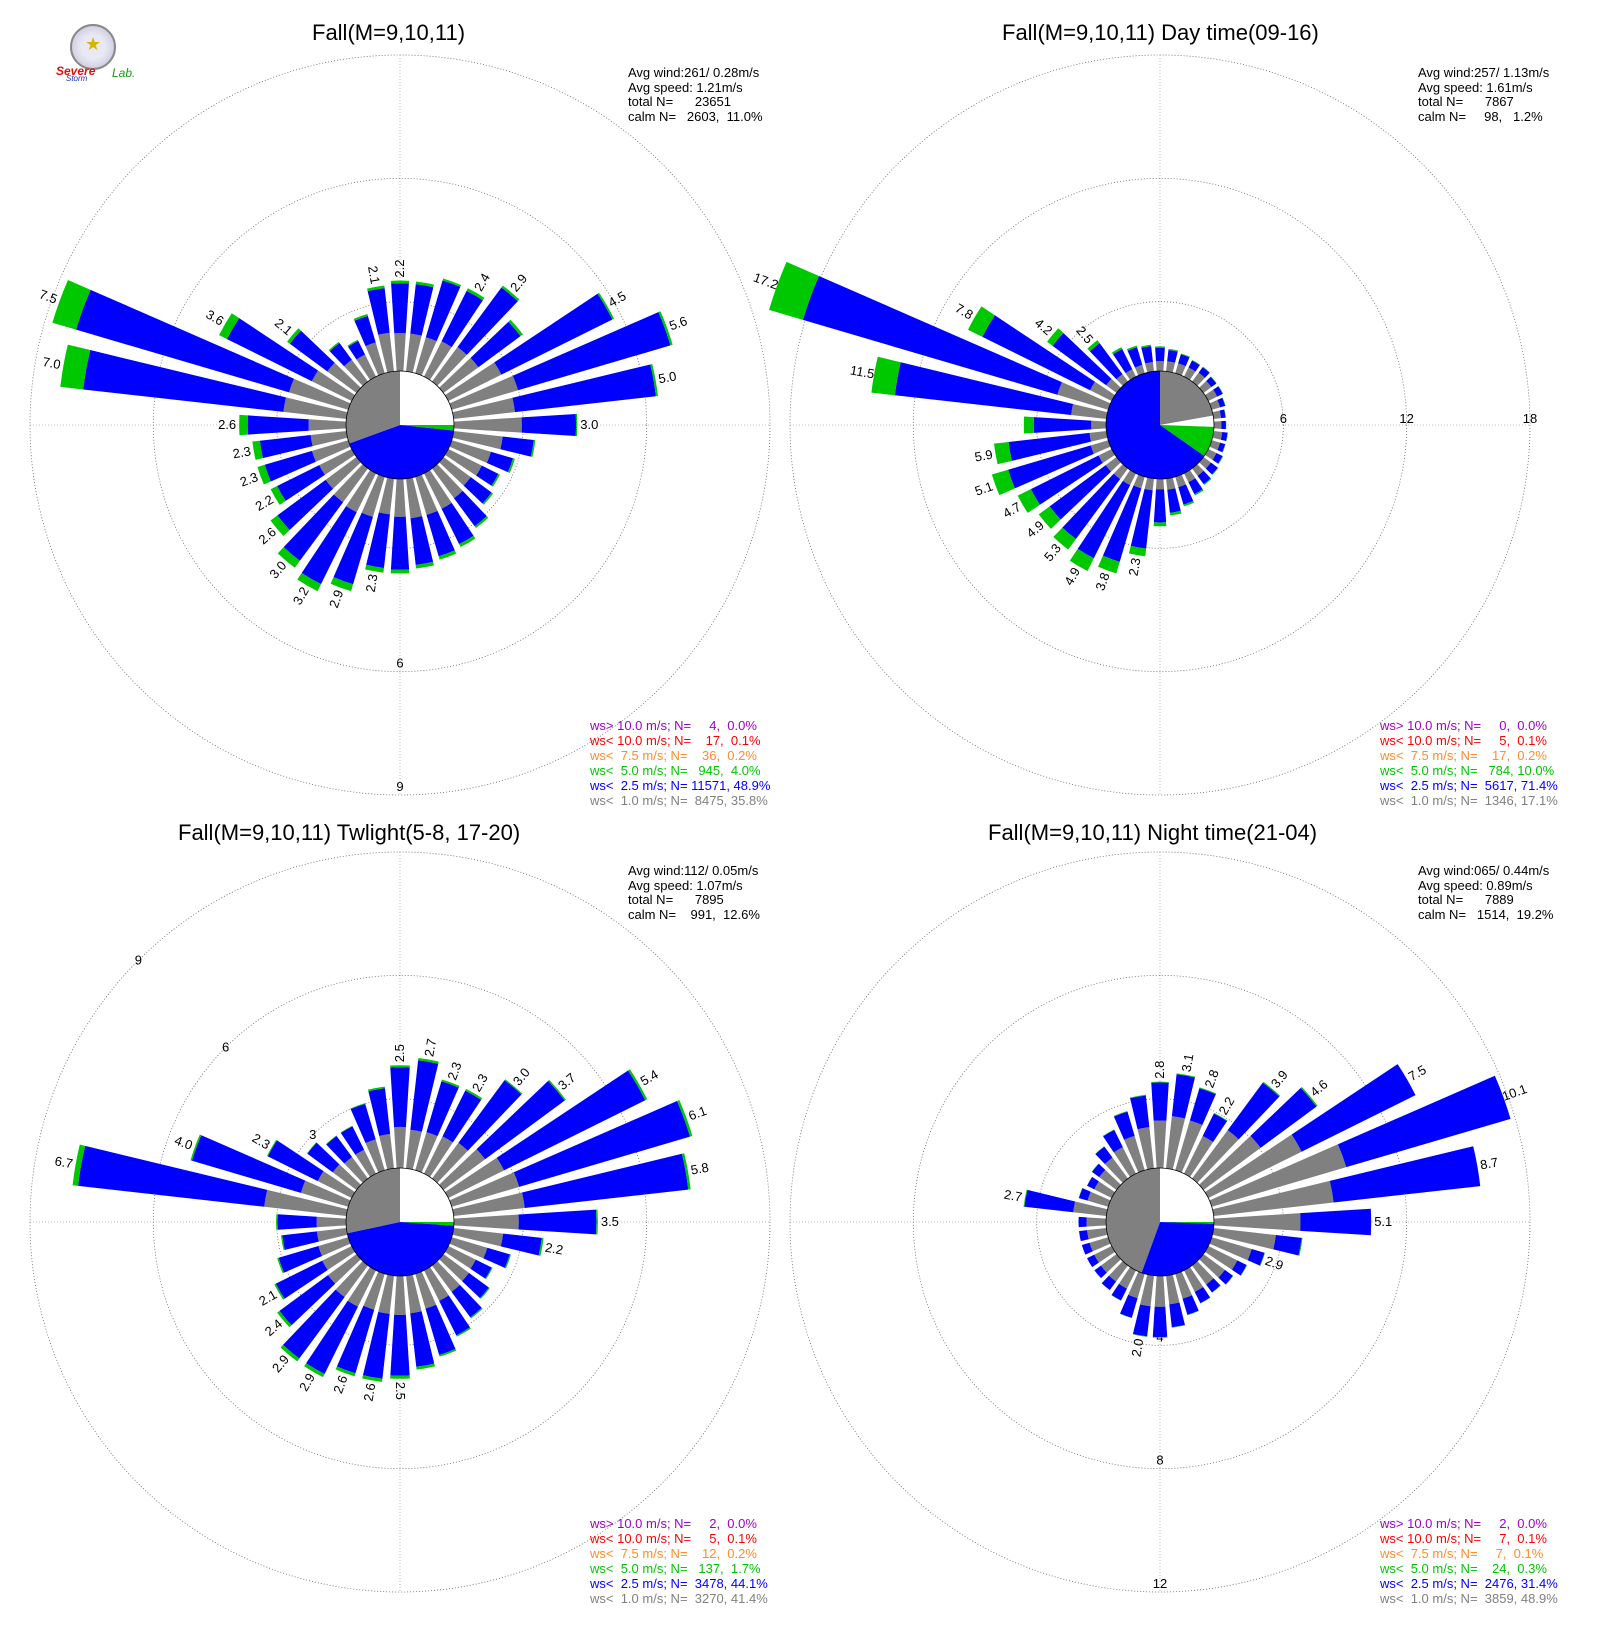  I want to click on legend-entry: ws< 5.0 m/s; N= 24, 0.3%, so click(1463, 1568).